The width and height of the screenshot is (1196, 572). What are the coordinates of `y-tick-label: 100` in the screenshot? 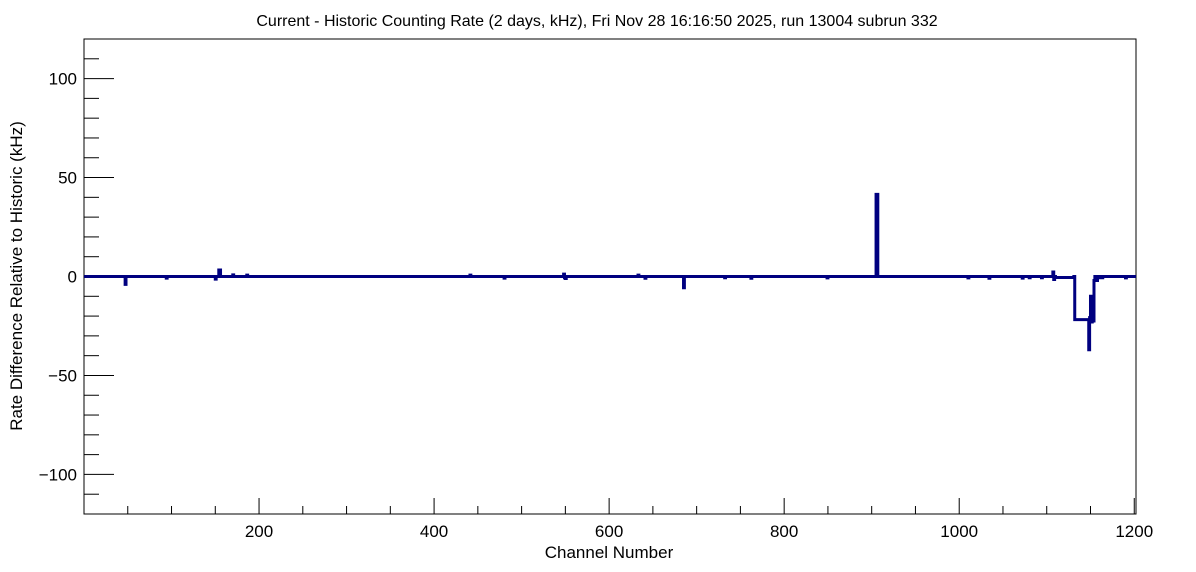 It's located at (63, 79).